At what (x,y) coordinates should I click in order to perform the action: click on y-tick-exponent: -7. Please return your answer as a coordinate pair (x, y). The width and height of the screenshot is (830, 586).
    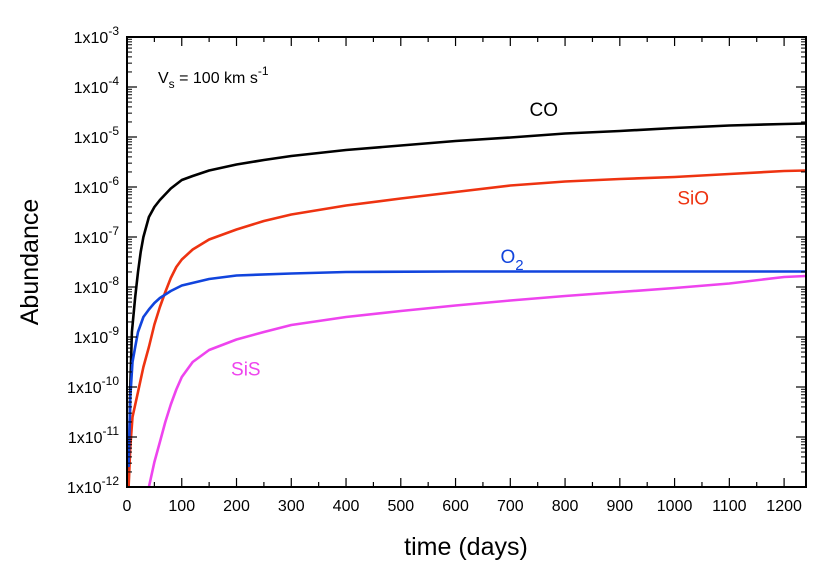
    Looking at the image, I should click on (113, 231).